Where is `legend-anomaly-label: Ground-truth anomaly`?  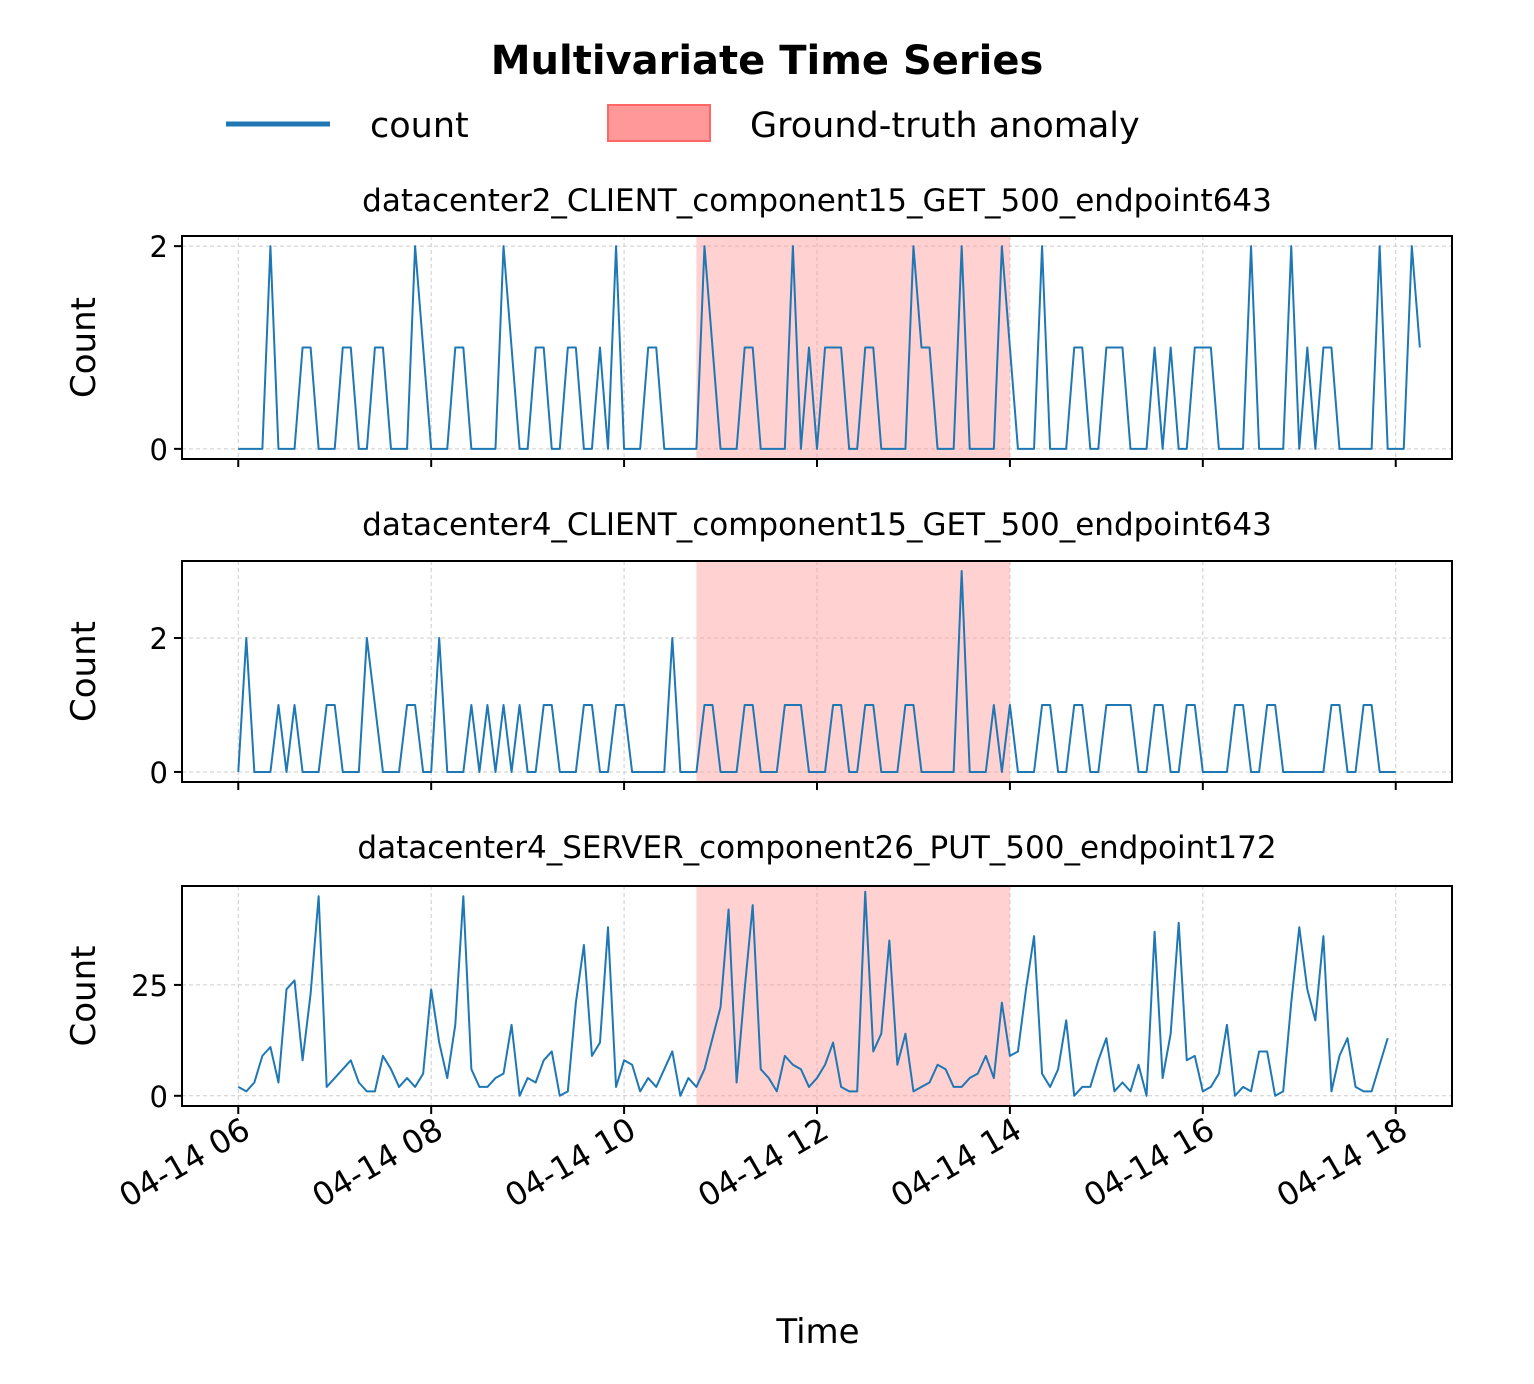
legend-anomaly-label: Ground-truth anomaly is located at coordinates (945, 126).